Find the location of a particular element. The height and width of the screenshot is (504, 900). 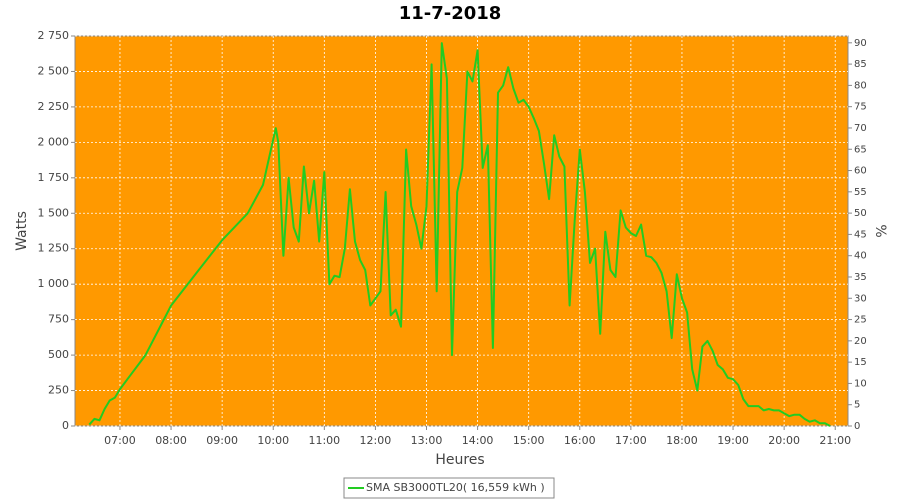

y2-tick-label: 15 is located at coordinates (860, 362).